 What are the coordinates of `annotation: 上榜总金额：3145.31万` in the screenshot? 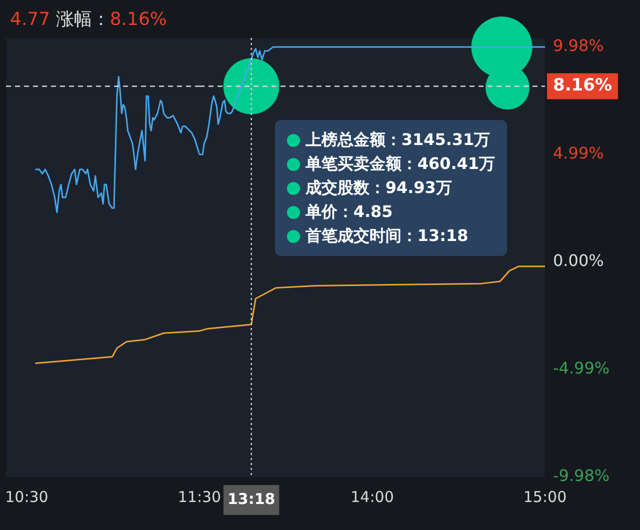 It's located at (397, 140).